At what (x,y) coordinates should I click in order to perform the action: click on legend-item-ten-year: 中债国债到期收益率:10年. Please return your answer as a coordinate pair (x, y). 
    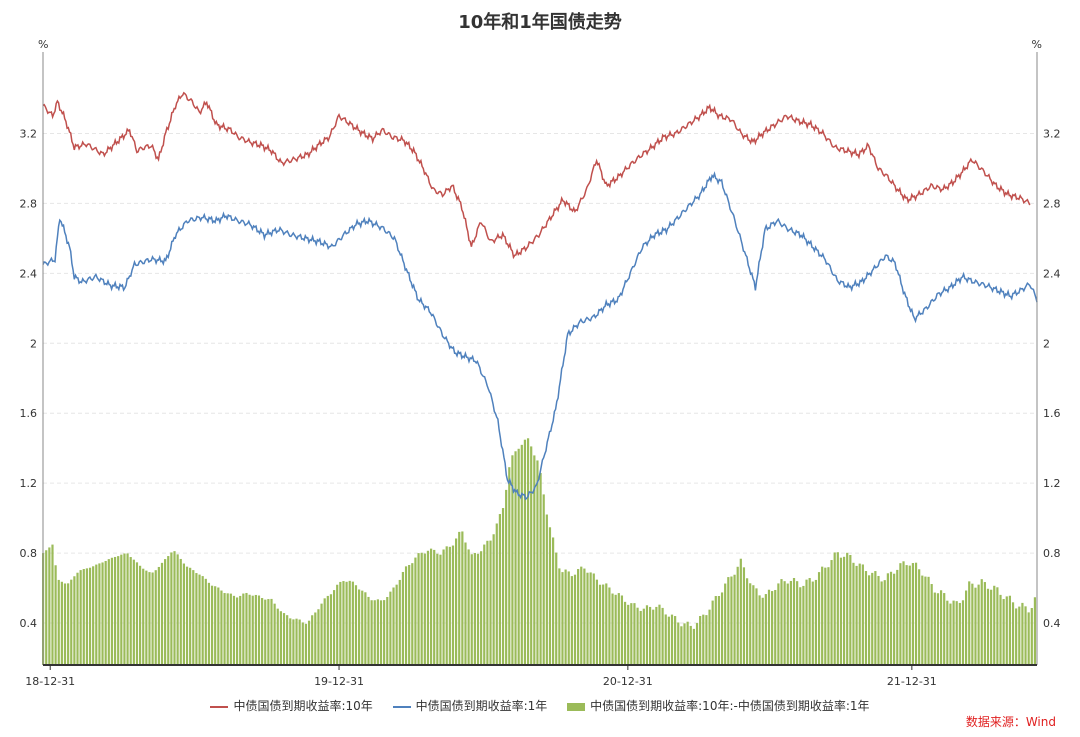
    Looking at the image, I should click on (291, 705).